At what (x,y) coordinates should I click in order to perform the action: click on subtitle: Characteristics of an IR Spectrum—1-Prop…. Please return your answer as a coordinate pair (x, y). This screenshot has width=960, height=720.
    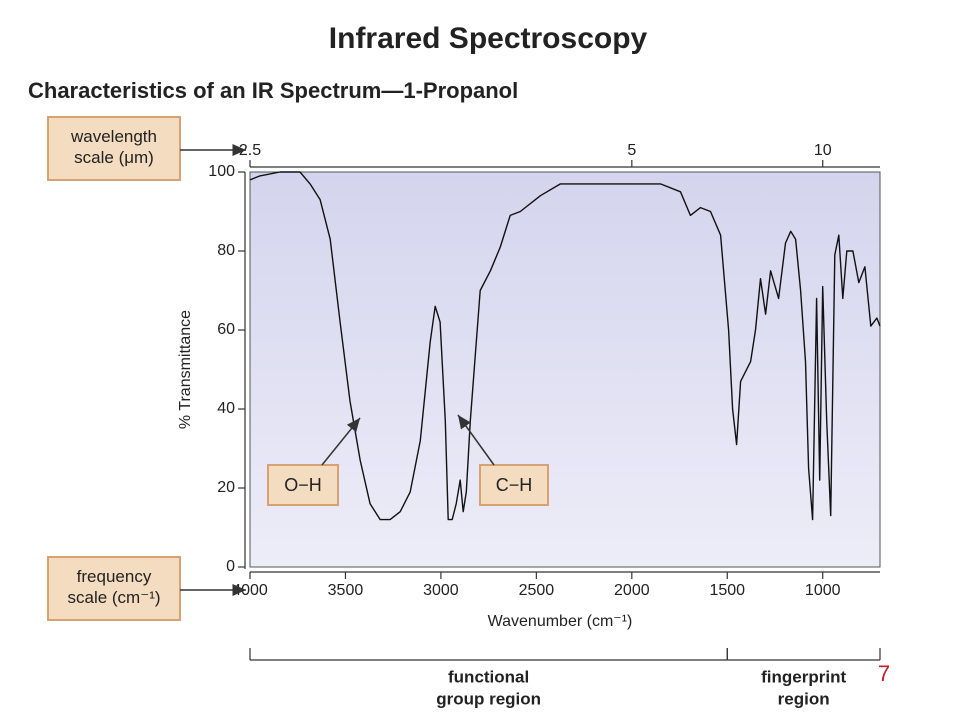
    Looking at the image, I should click on (273, 90).